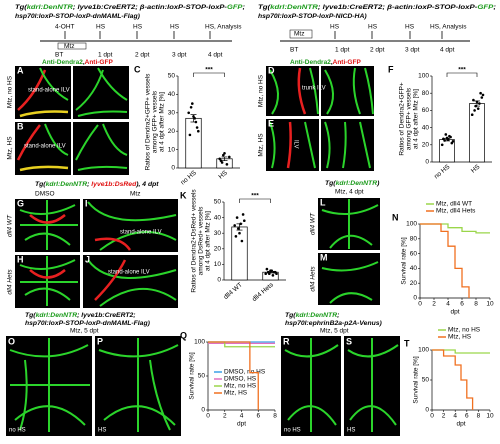 Image resolution: width=500 pixels, height=444 pixels. What do you see at coordinates (242, 416) in the screenshot?
I see `x-tick-label: 4` at bounding box center [242, 416].